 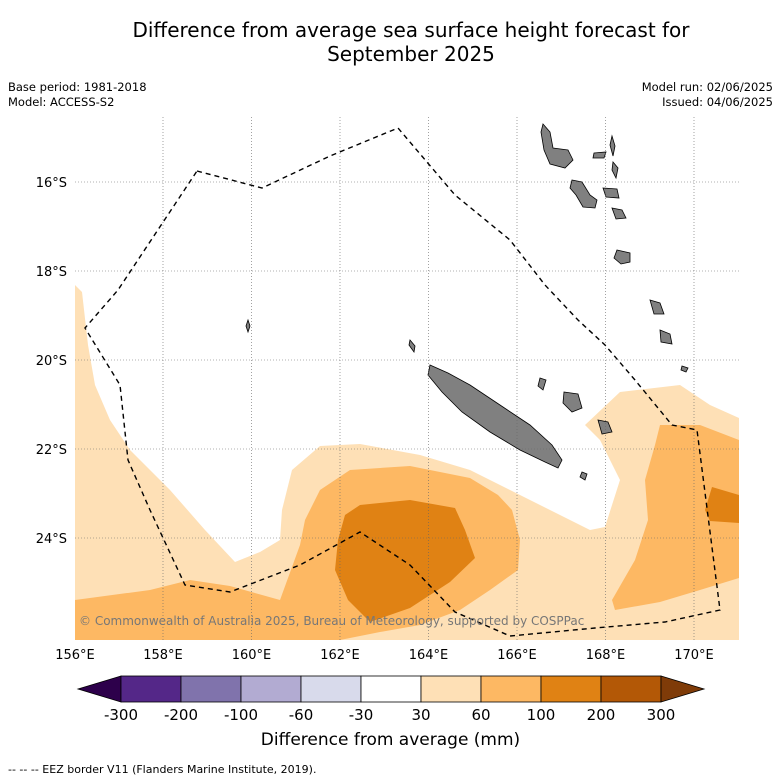 What do you see at coordinates (248, 326) in the screenshot?
I see `island-chesterfield` at bounding box center [248, 326].